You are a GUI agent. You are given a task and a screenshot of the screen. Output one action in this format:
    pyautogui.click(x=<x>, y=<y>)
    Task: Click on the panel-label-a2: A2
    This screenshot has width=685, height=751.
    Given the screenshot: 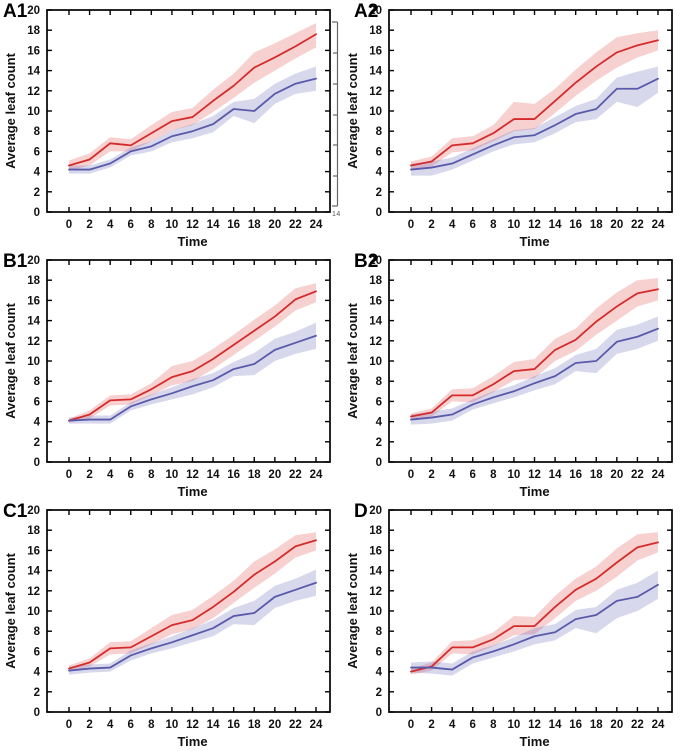 What is the action you would take?
    pyautogui.click(x=366, y=11)
    